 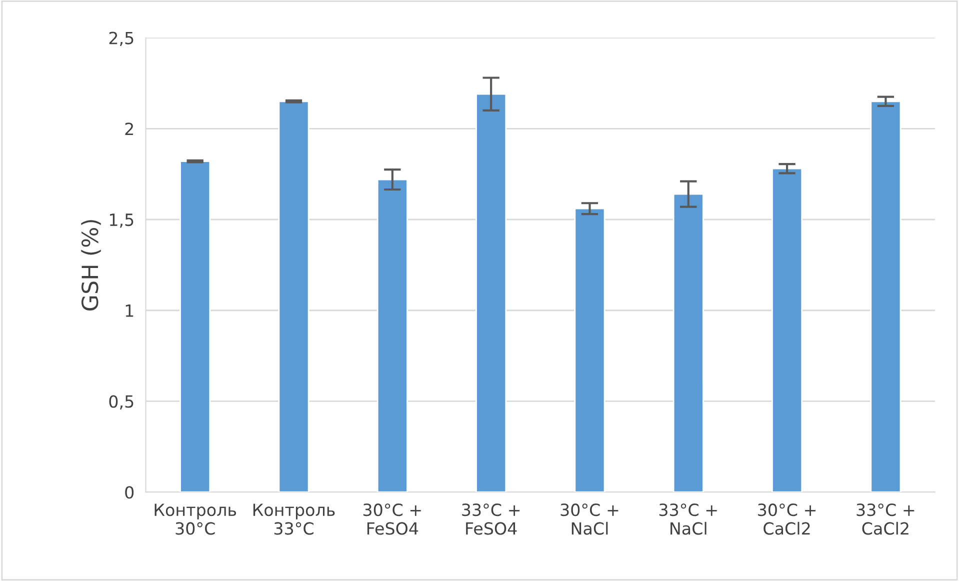 What do you see at coordinates (885, 519) in the screenshot?
I see `x-tick-label: 33°C + CaCl2` at bounding box center [885, 519].